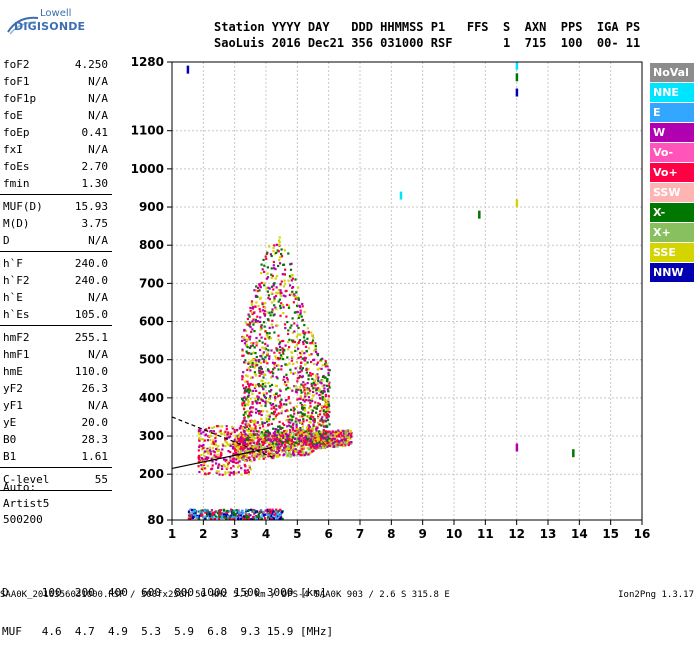 Image resolution: width=700 pixels, height=651 pixels. Describe the element at coordinates (672, 72) in the screenshot. I see `legend-item-noval: NoVal` at that location.